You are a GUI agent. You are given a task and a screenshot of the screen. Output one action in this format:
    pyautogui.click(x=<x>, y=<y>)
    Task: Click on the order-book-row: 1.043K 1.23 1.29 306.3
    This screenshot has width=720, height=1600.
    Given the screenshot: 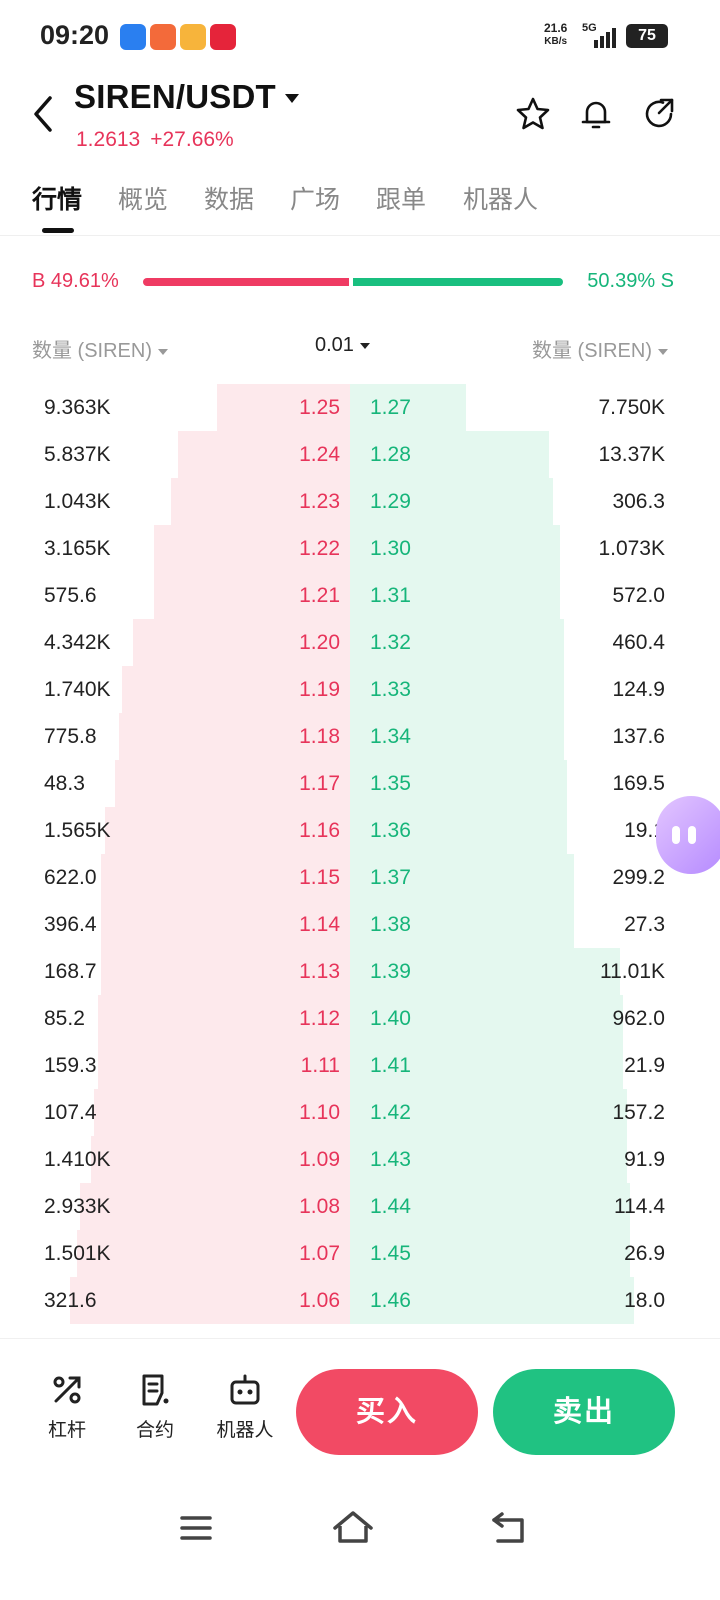 What is the action you would take?
    pyautogui.click(x=360, y=495)
    